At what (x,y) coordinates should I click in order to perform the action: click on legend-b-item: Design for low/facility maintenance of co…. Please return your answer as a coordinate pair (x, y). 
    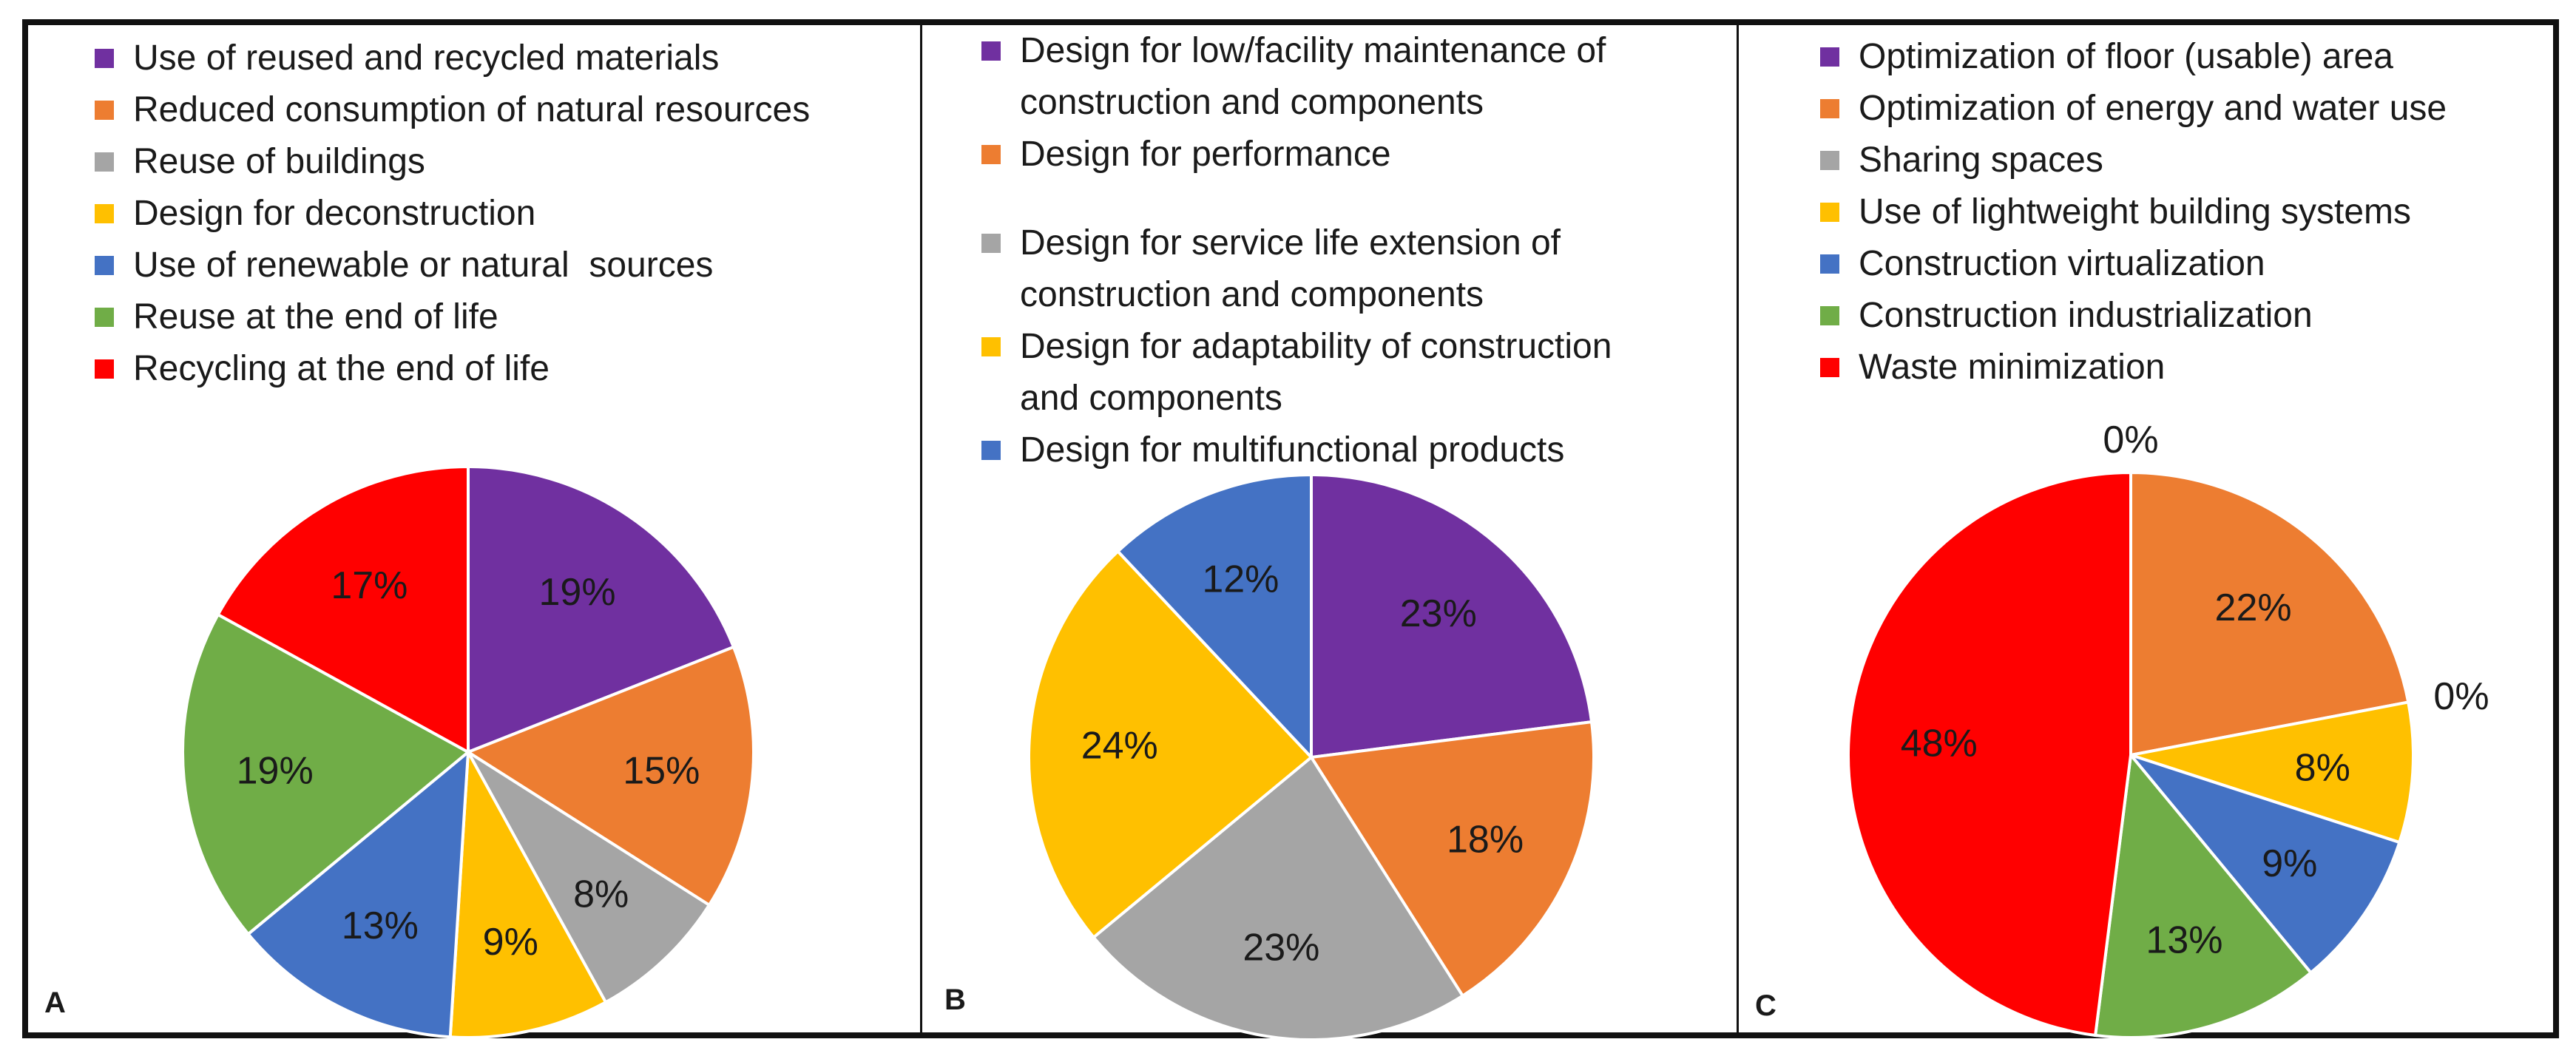
    Looking at the image, I should click on (1296, 77).